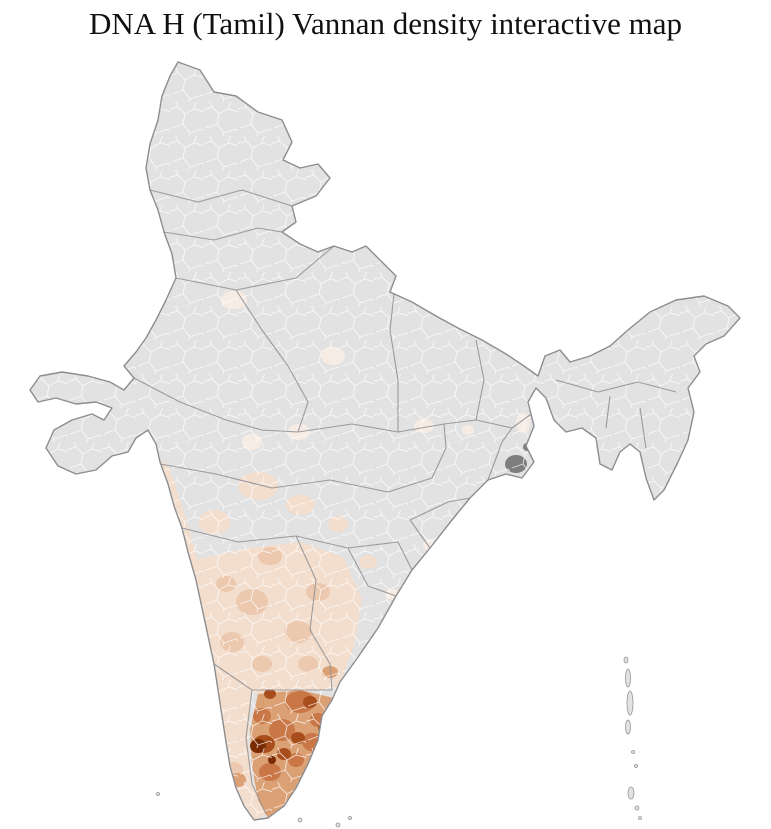 The height and width of the screenshot is (829, 771). I want to click on andaman-nicobar-islands, so click(632, 738).